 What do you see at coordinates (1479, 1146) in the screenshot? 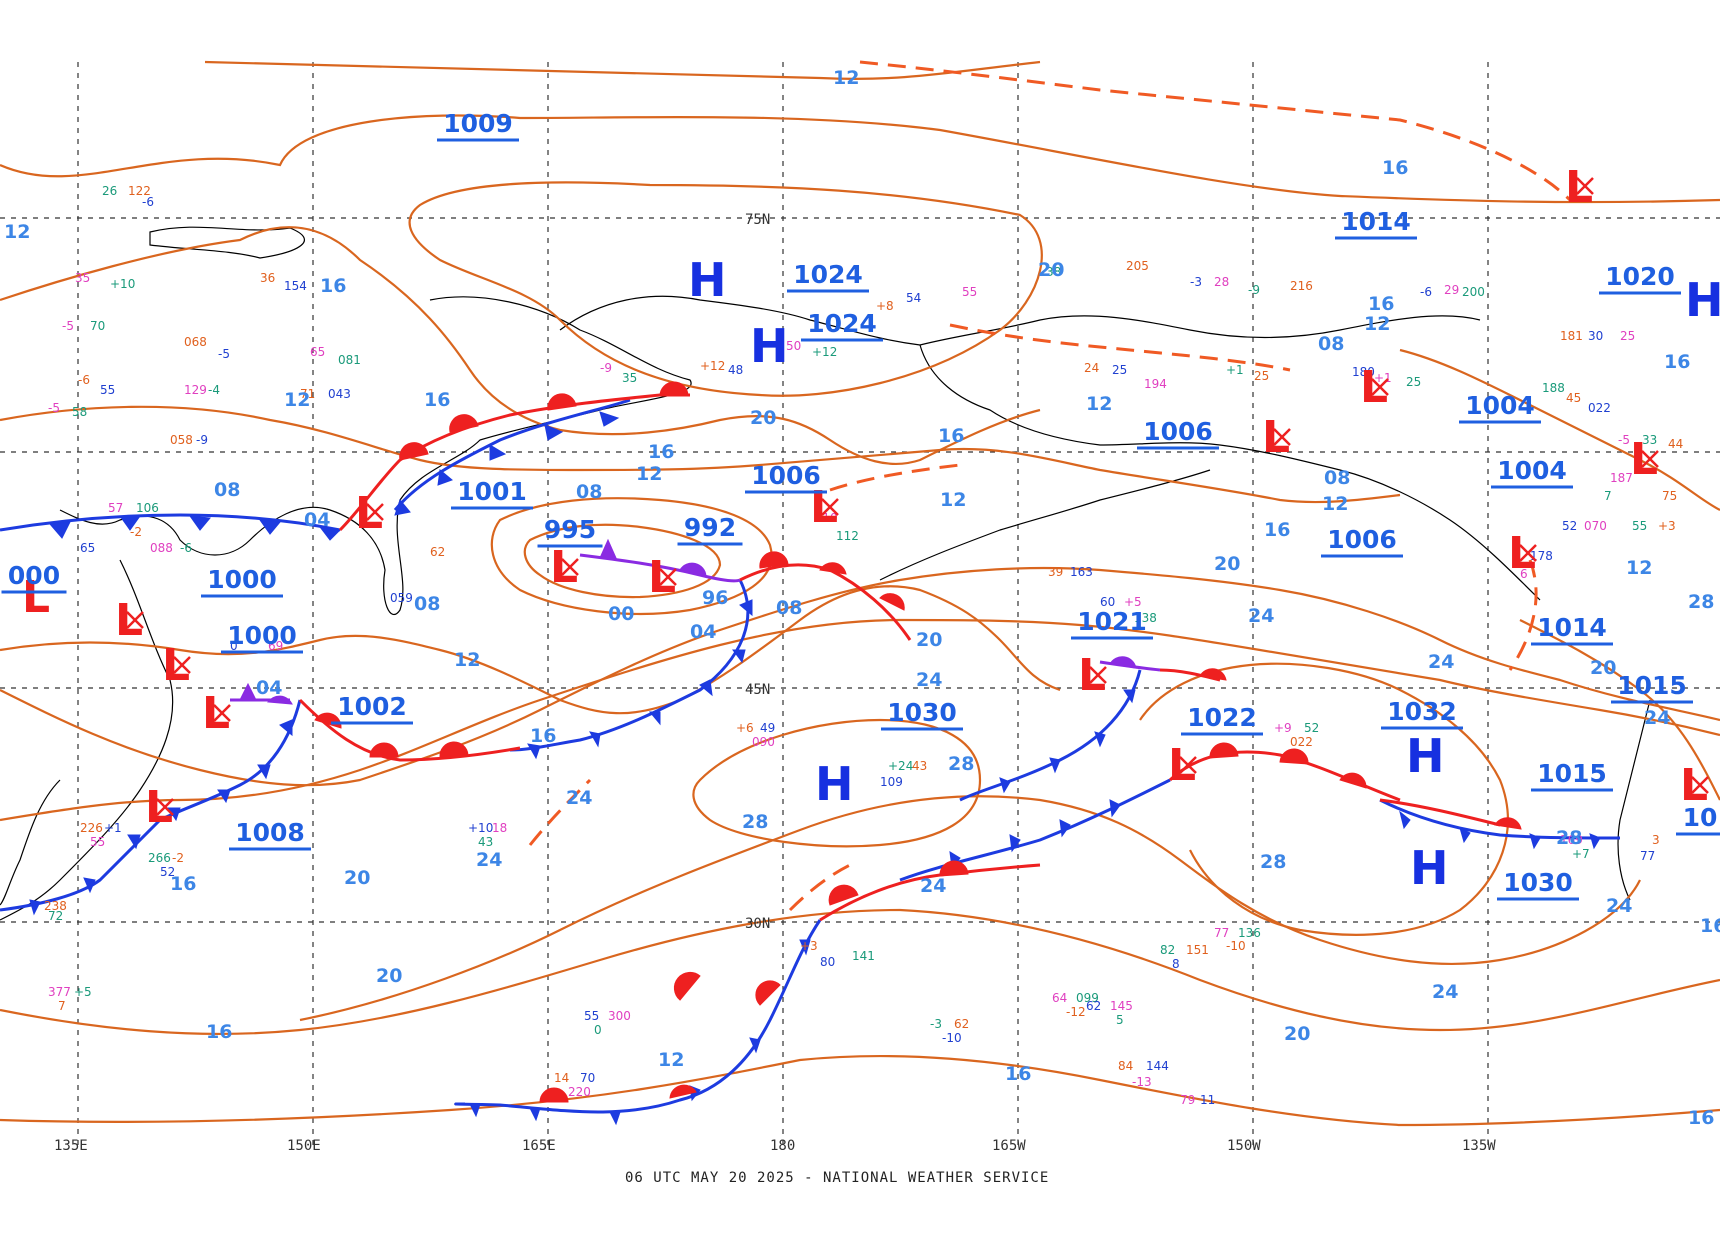
I see `lon-label-135w: 135W` at bounding box center [1479, 1146].